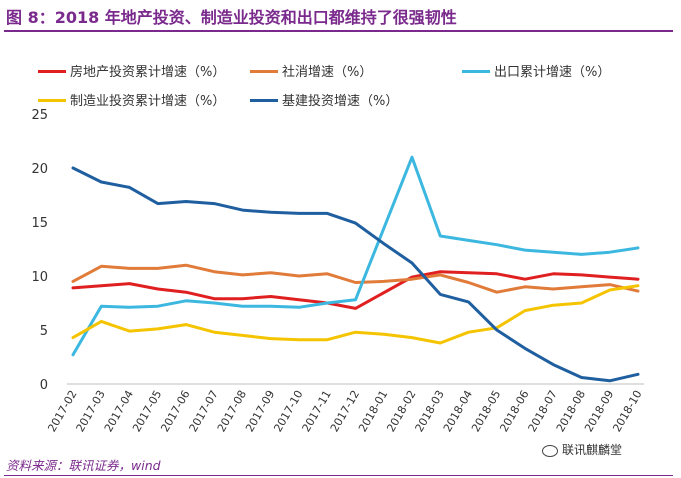 This screenshot has height=478, width=681. I want to click on watermark: 联讯麒麟堂, so click(582, 449).